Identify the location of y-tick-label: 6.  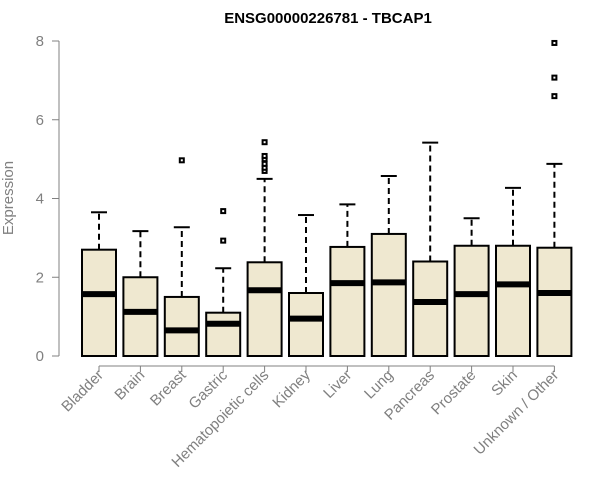
(40, 120).